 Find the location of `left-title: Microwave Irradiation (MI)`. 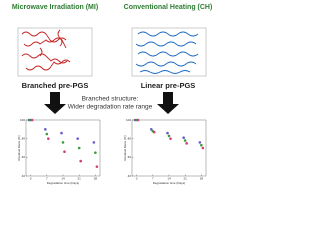

left-title: Microwave Irradiation (MI) is located at coordinates (55, 7).